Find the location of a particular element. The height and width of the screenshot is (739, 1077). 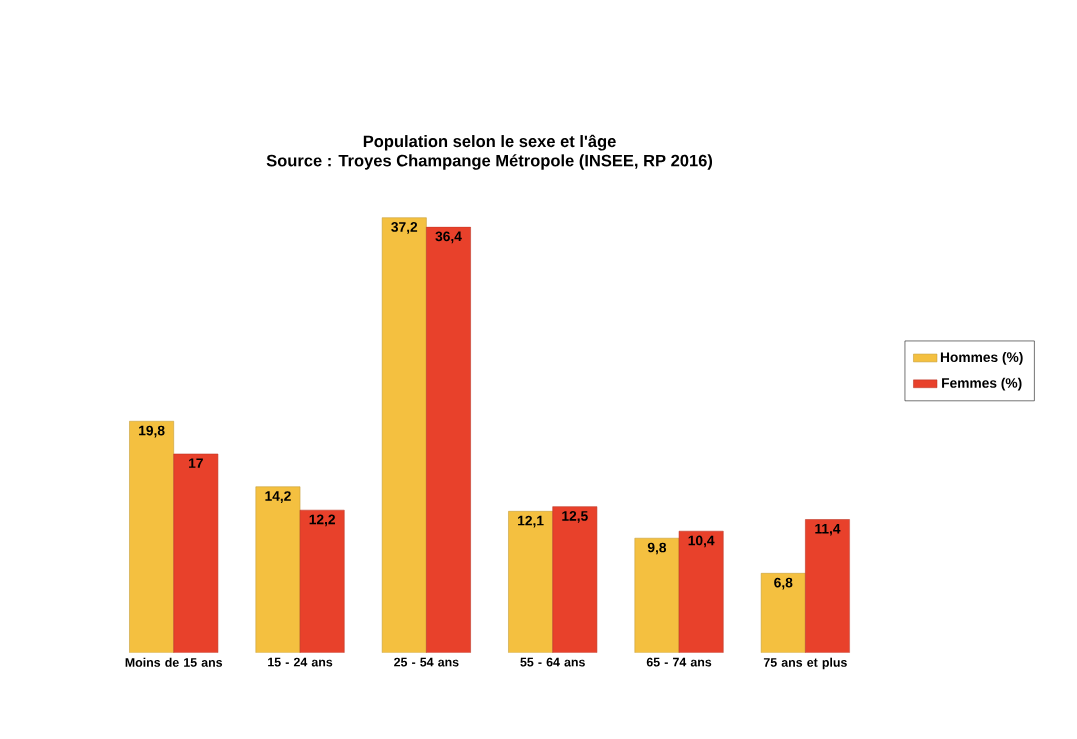

data-label: 6,8 is located at coordinates (783, 583).